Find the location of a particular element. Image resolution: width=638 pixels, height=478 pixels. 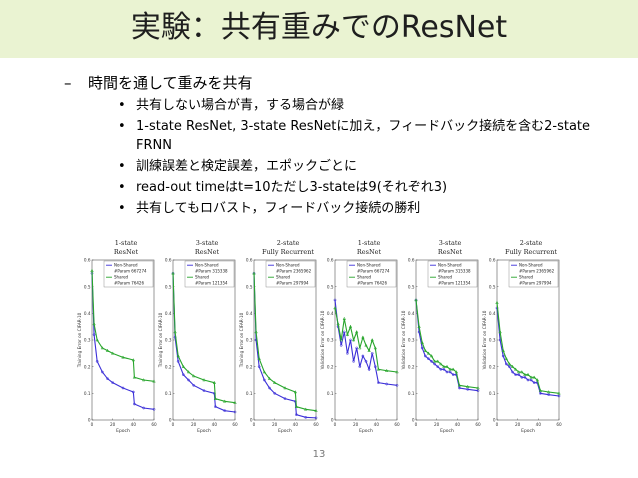

chart-subtitle: Fully Recurrent is located at coordinates (288, 252).